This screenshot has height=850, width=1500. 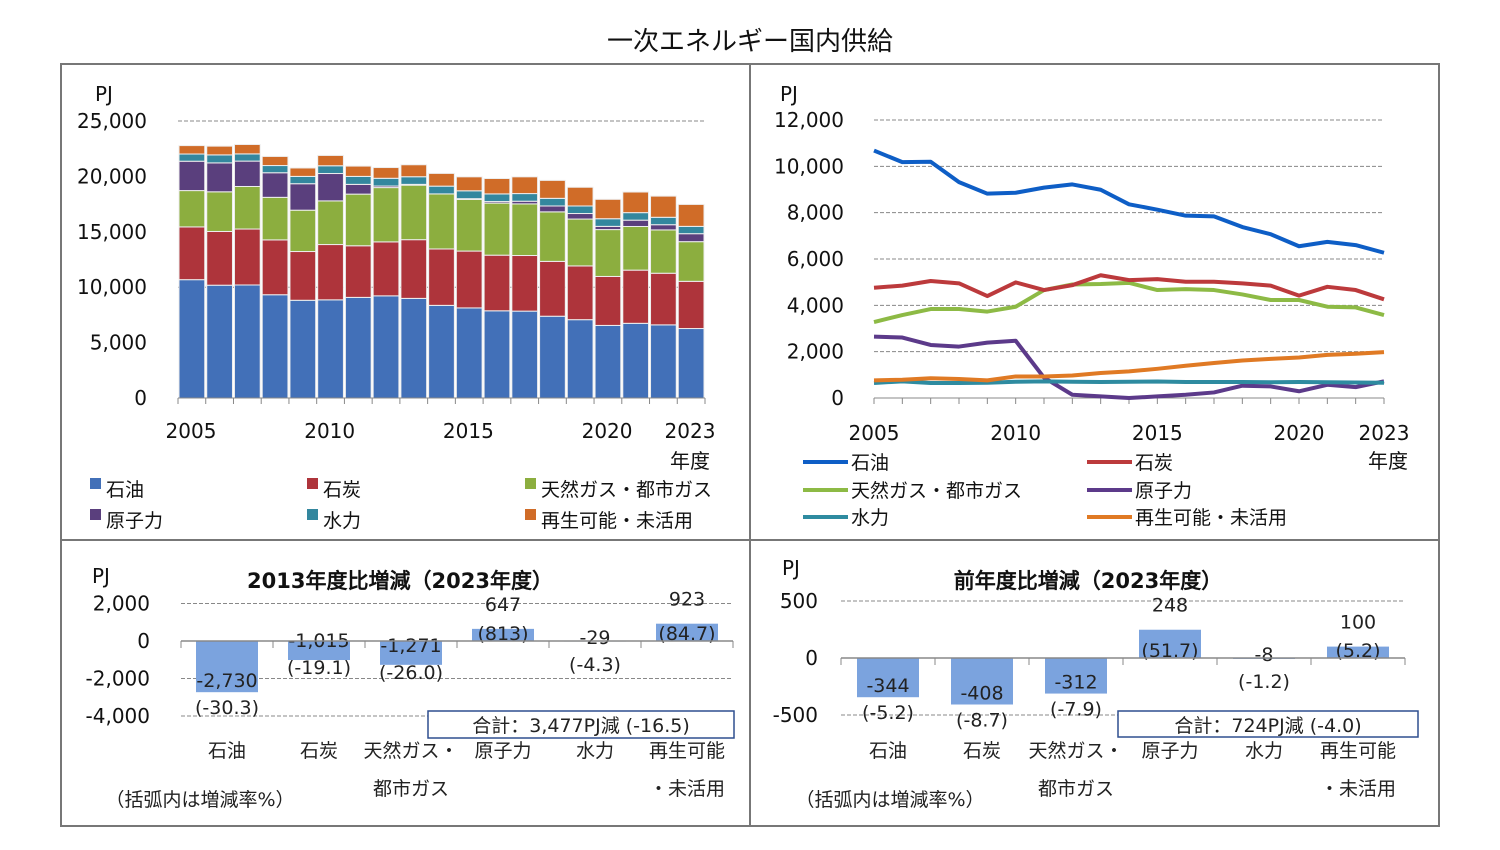 I want to click on value-label: 923, so click(x=687, y=600).